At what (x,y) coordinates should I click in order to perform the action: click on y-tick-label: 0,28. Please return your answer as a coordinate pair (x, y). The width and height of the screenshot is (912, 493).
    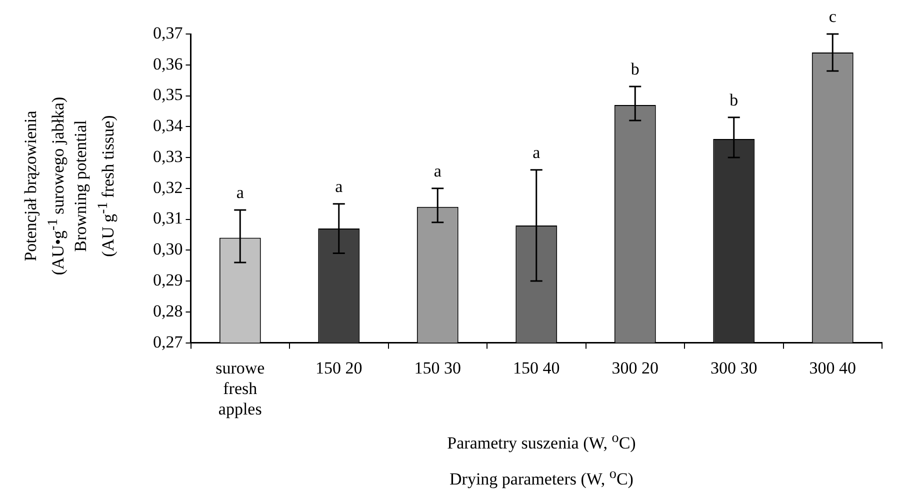
    Looking at the image, I should click on (168, 310).